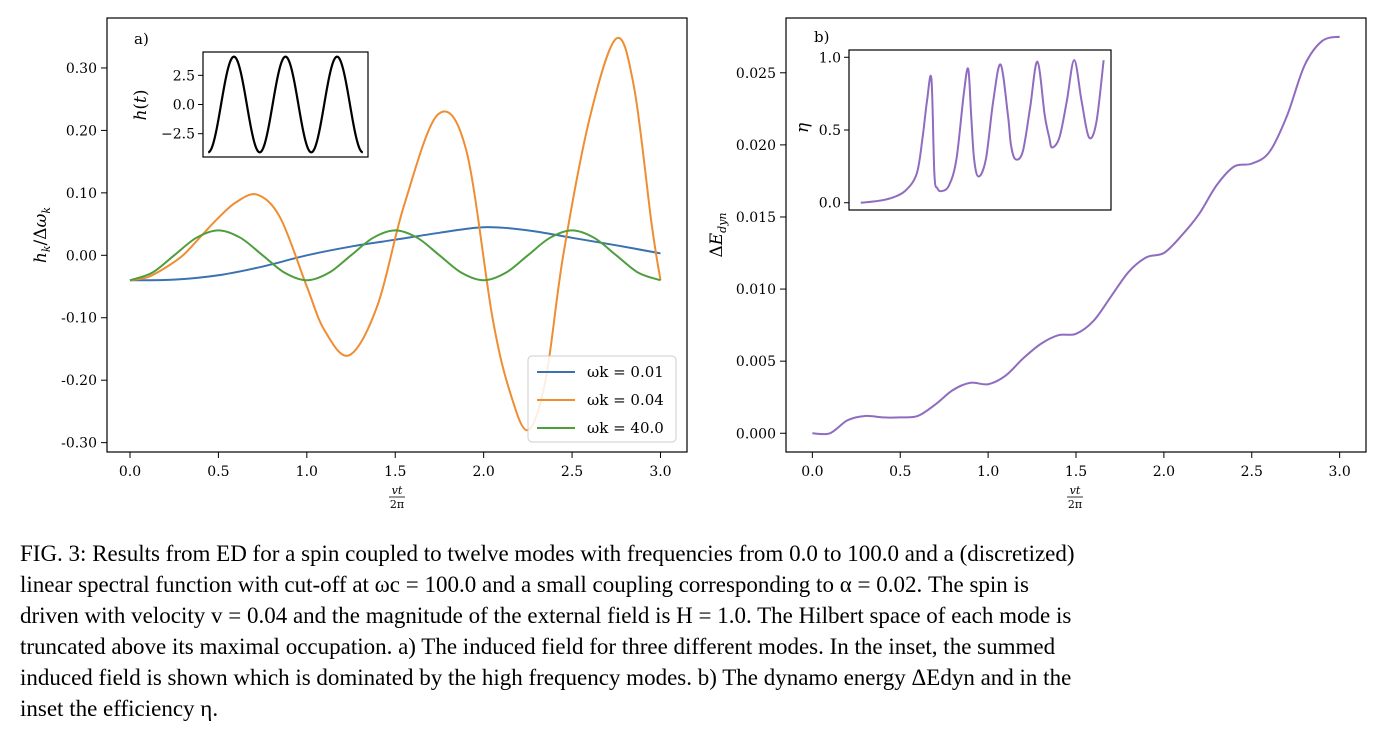 The image size is (1392, 736). I want to click on inset-b-y-tick-label: 0.0, so click(830, 204).